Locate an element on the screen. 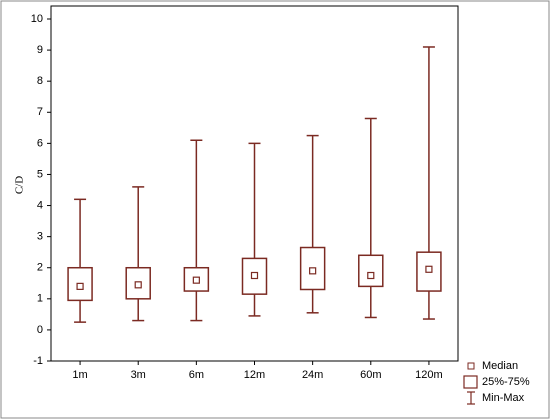  y-tick-label: 8 is located at coordinates (40, 81).